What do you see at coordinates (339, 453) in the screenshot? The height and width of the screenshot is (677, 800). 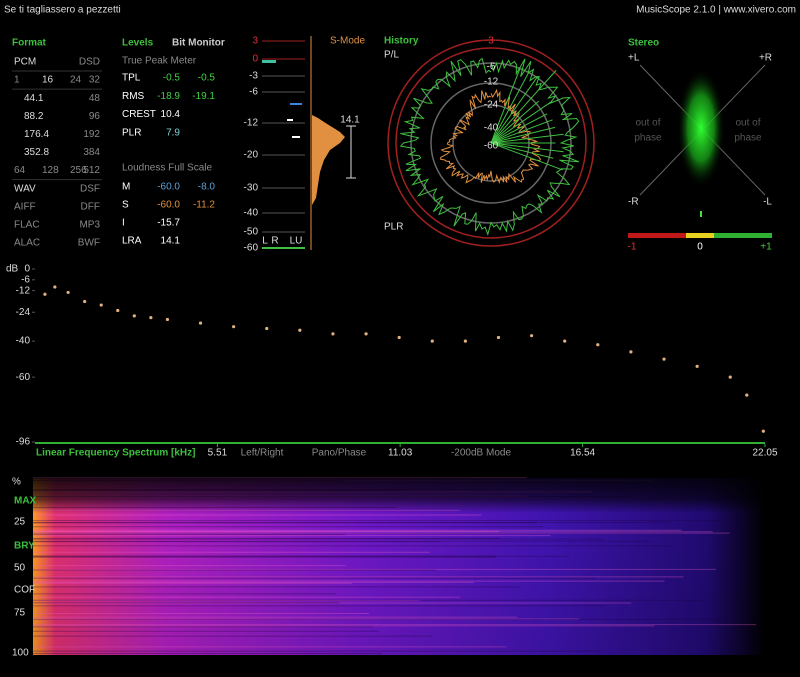 I see `spectrum-tab: Pano/Phase` at bounding box center [339, 453].